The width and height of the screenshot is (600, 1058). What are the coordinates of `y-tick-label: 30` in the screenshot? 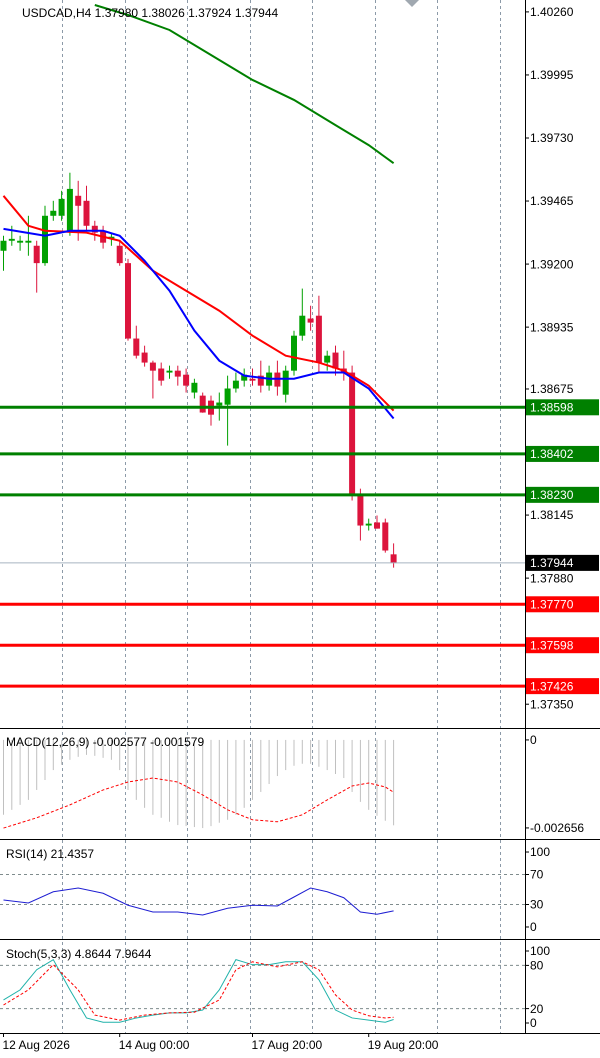 It's located at (537, 905).